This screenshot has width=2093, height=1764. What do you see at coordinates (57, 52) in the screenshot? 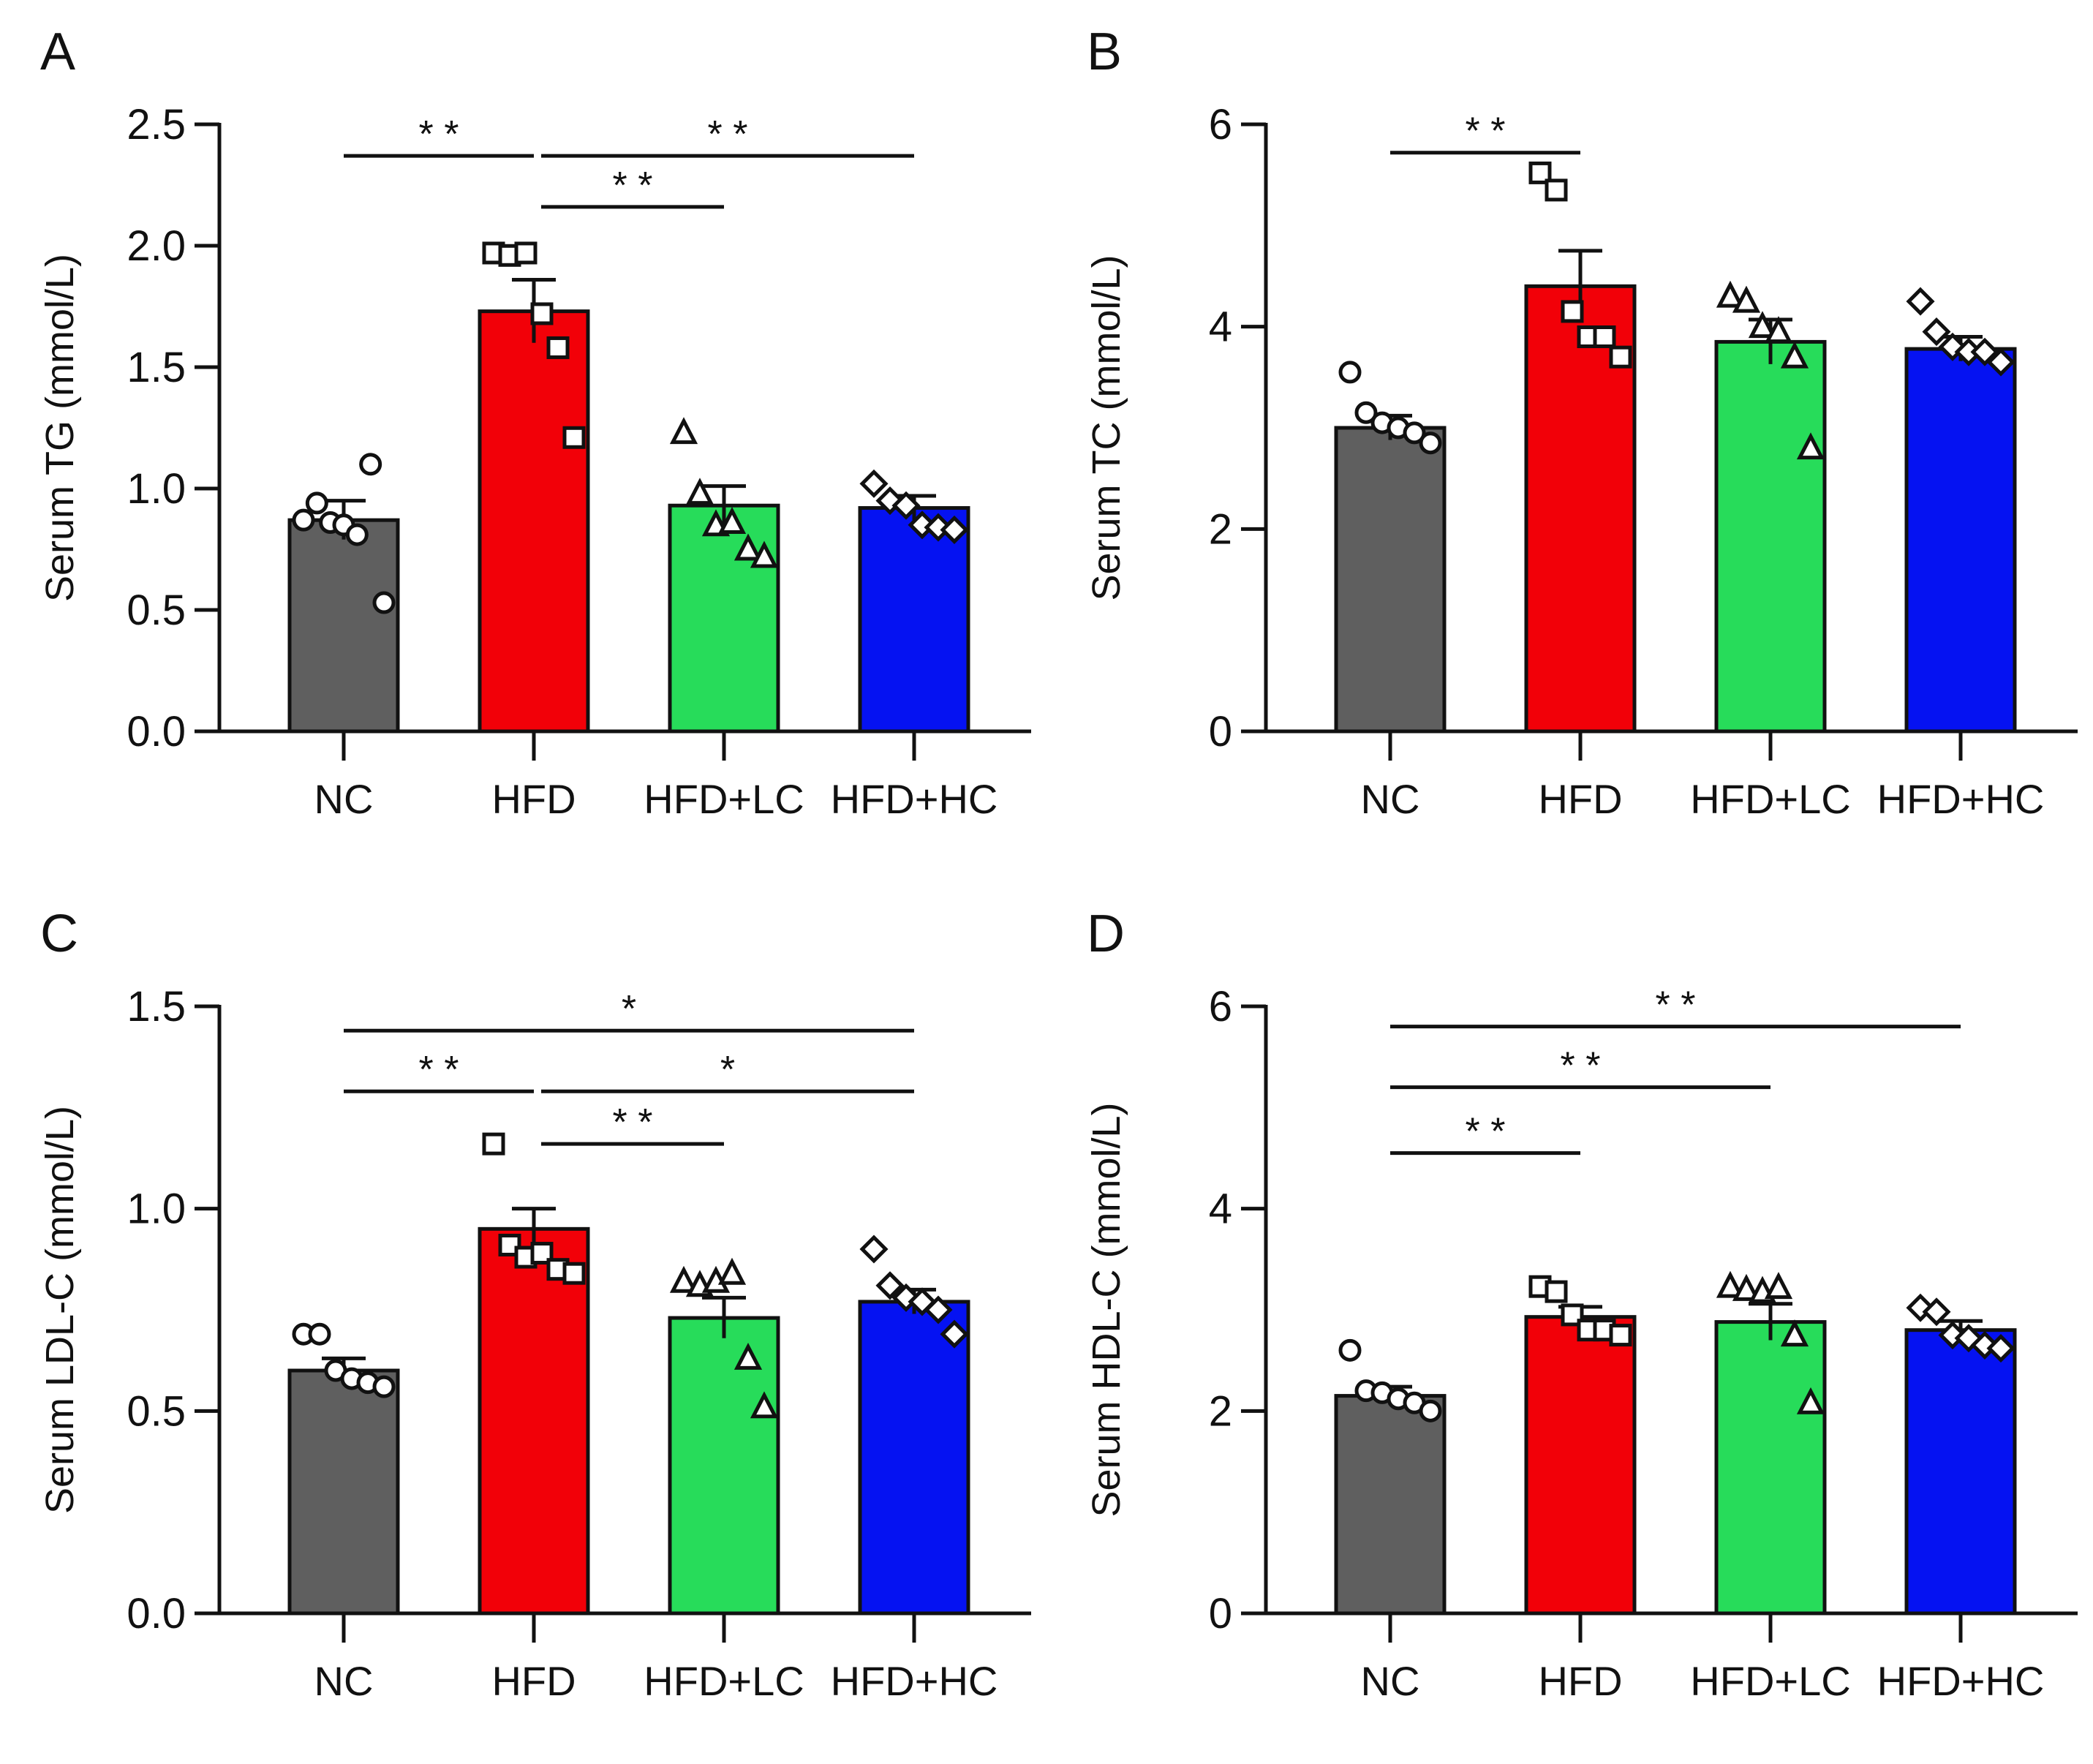
I see `panel-letter: A` at bounding box center [57, 52].